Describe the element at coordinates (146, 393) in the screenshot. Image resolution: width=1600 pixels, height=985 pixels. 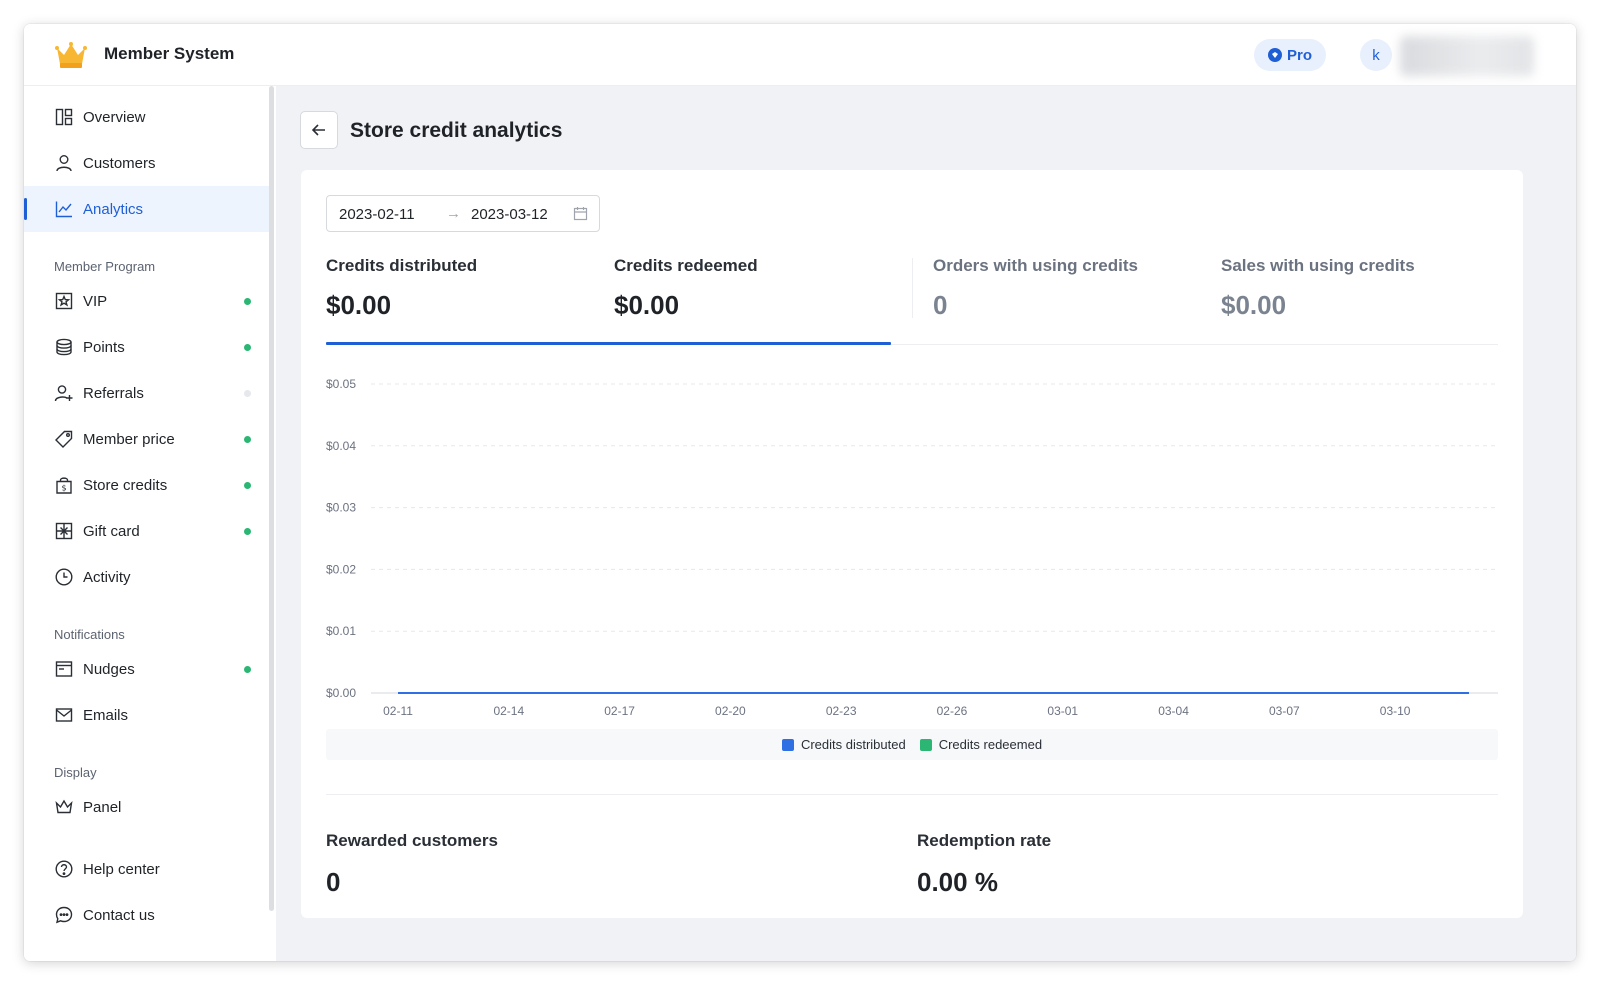
I see `sidebar-item-referrals: Referrals` at that location.